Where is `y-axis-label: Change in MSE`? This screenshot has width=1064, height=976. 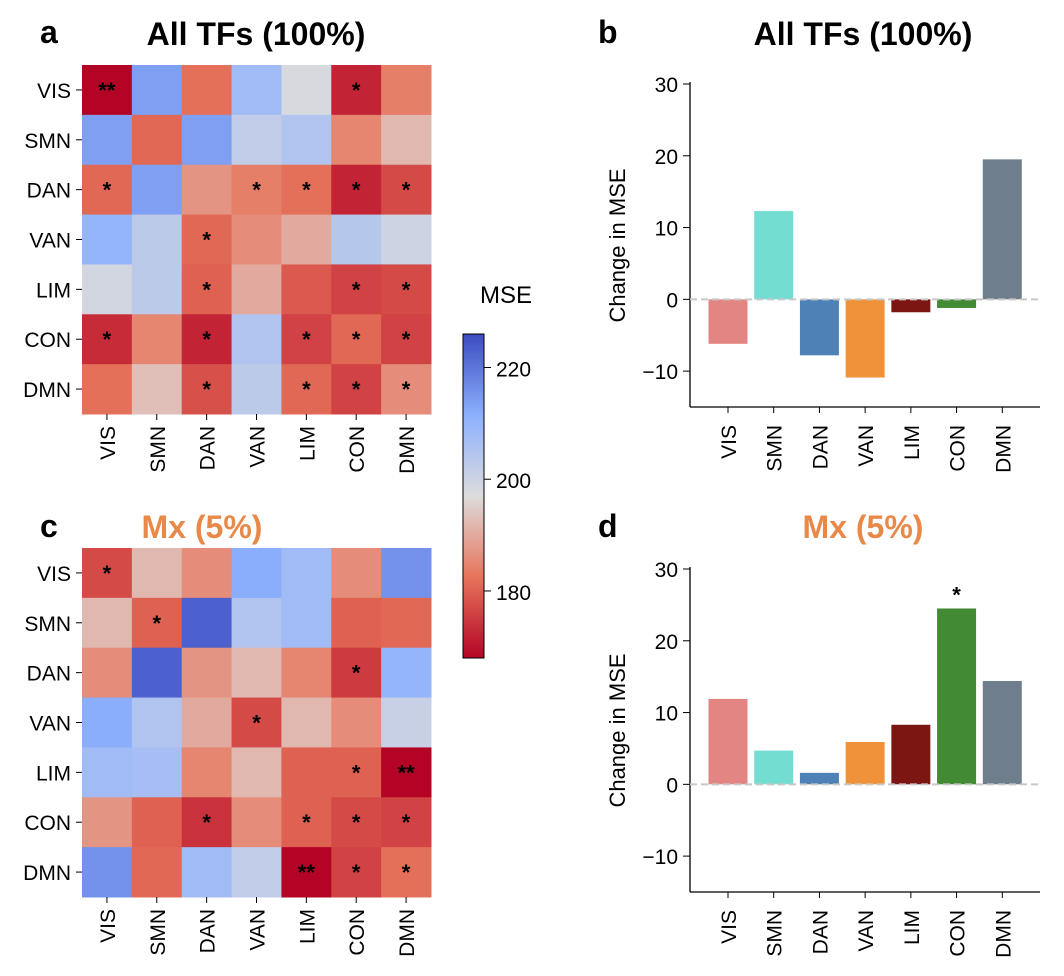
y-axis-label: Change in MSE is located at coordinates (617, 245).